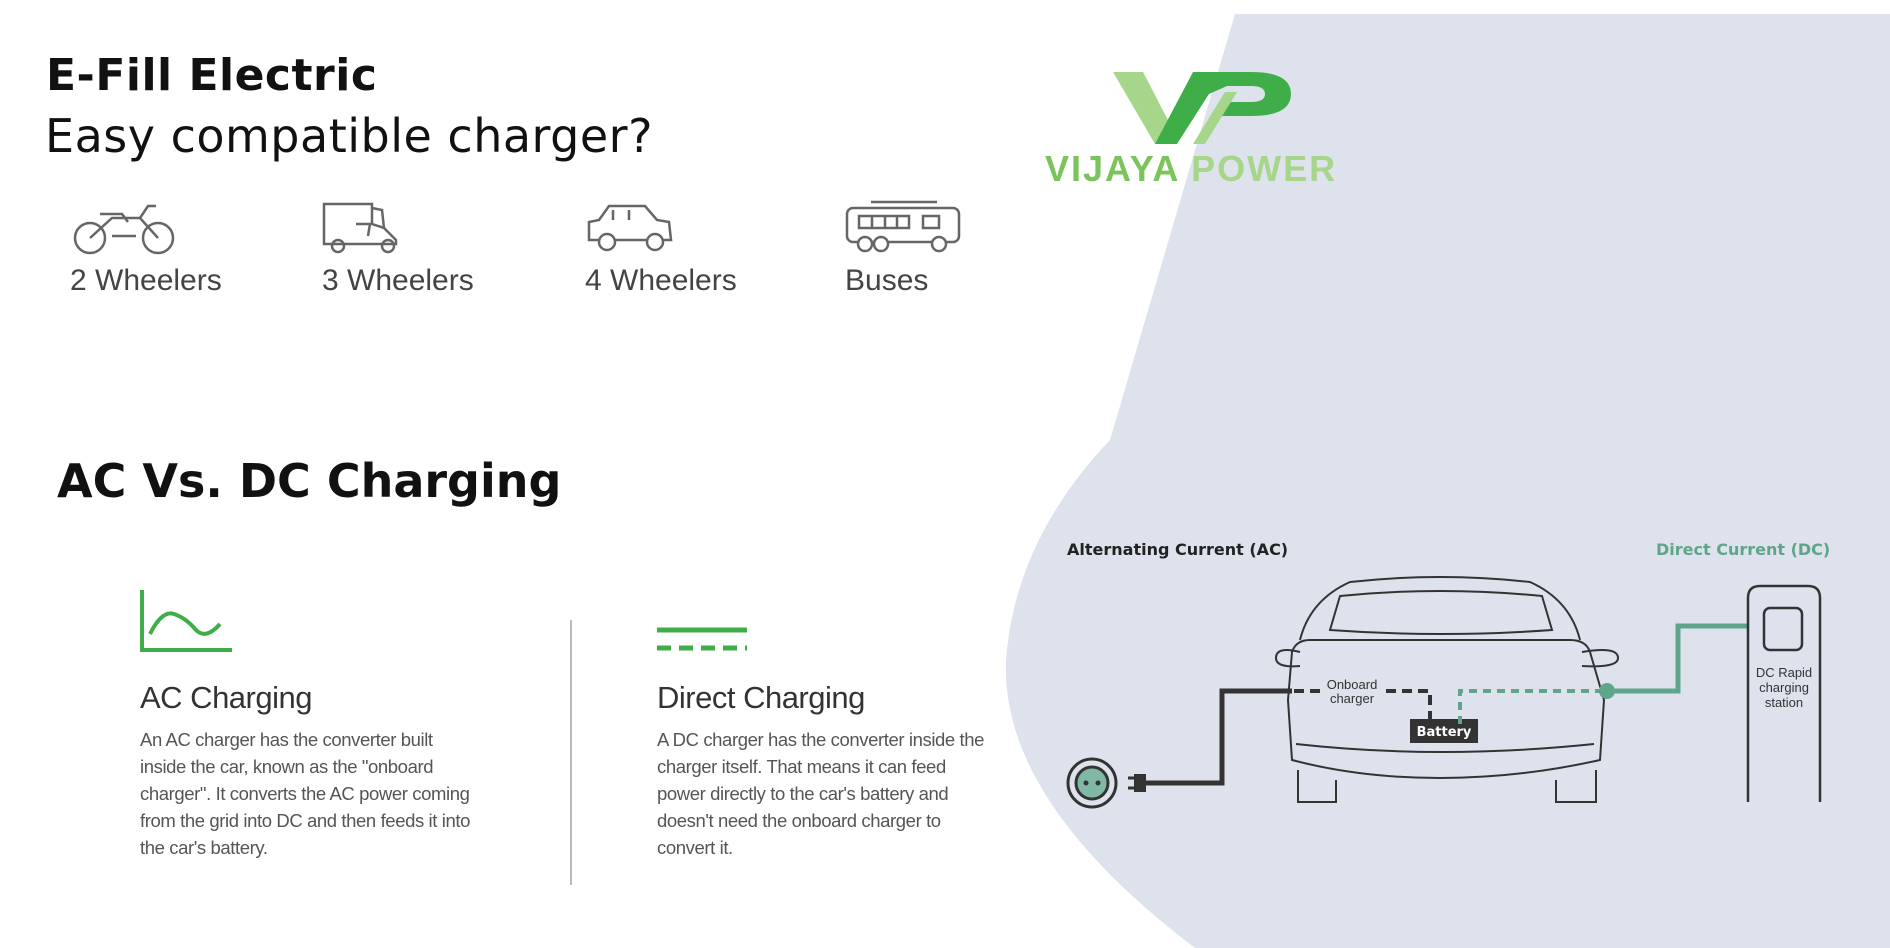 Image resolution: width=1890 pixels, height=948 pixels. Describe the element at coordinates (1202, 108) in the screenshot. I see `vijaya-power-logo` at that location.